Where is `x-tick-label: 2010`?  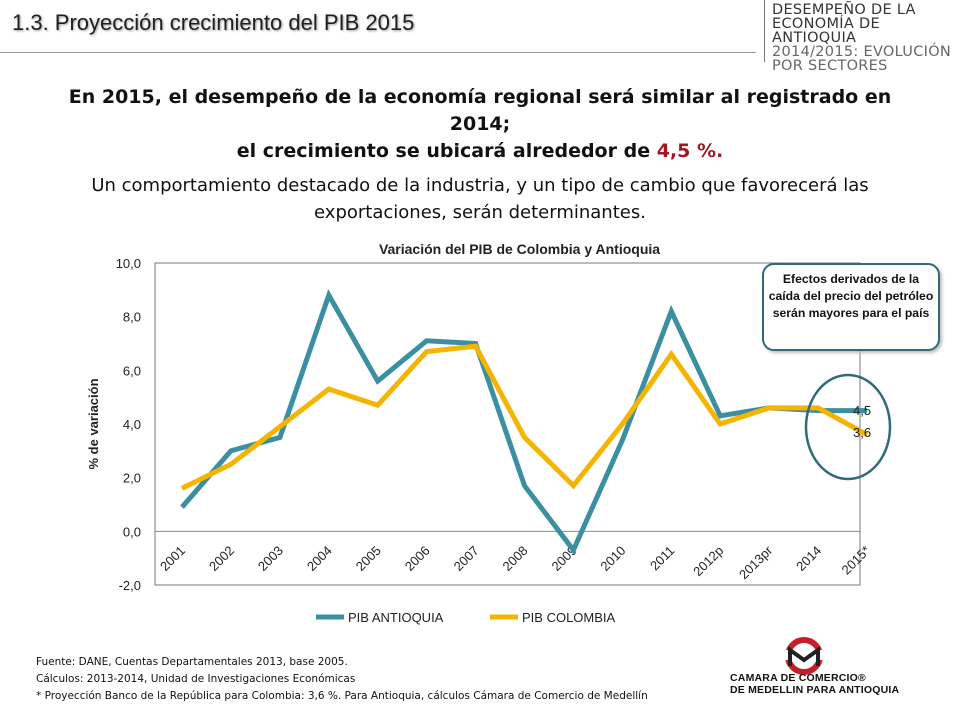
x-tick-label: 2010 is located at coordinates (612, 558).